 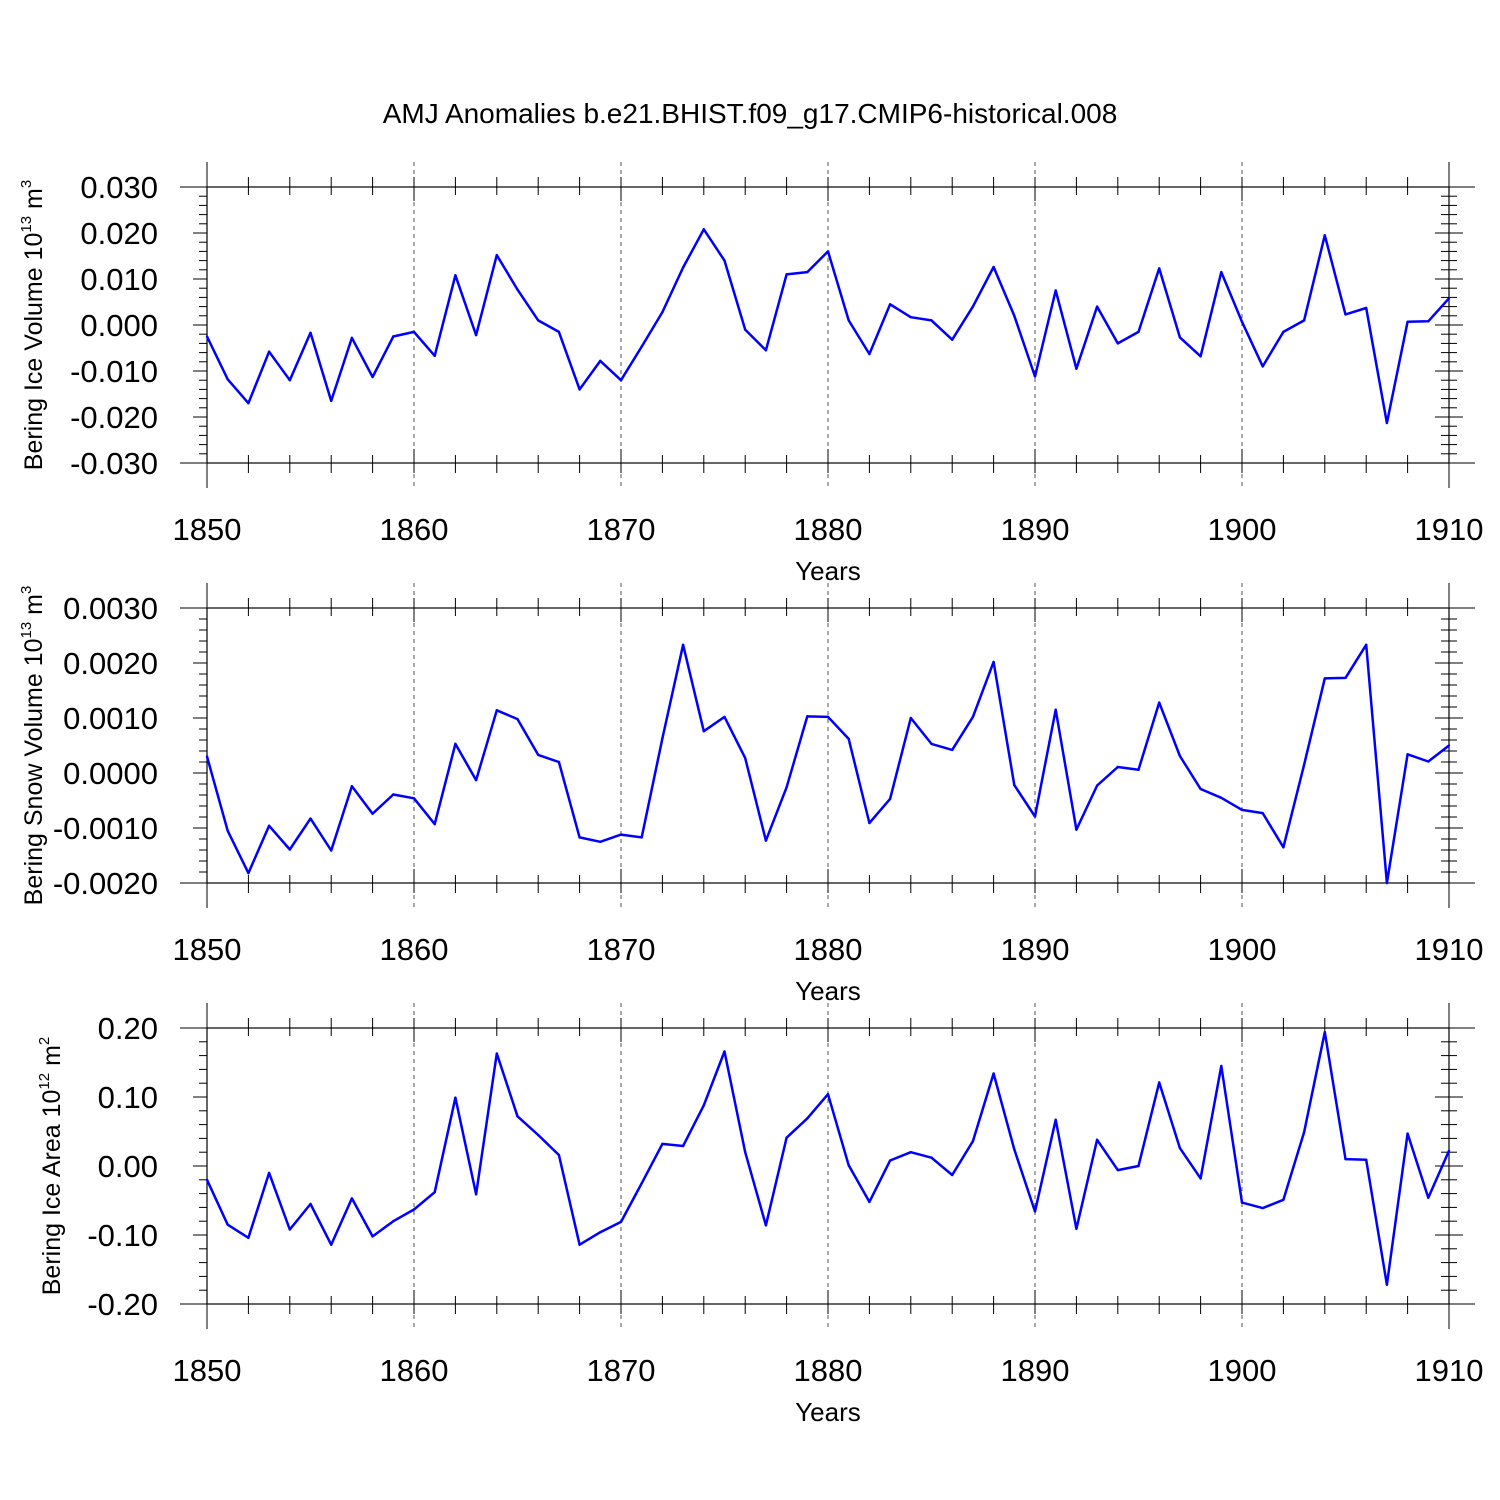 What do you see at coordinates (414, 949) in the screenshot?
I see `x-tick-label: 1860` at bounding box center [414, 949].